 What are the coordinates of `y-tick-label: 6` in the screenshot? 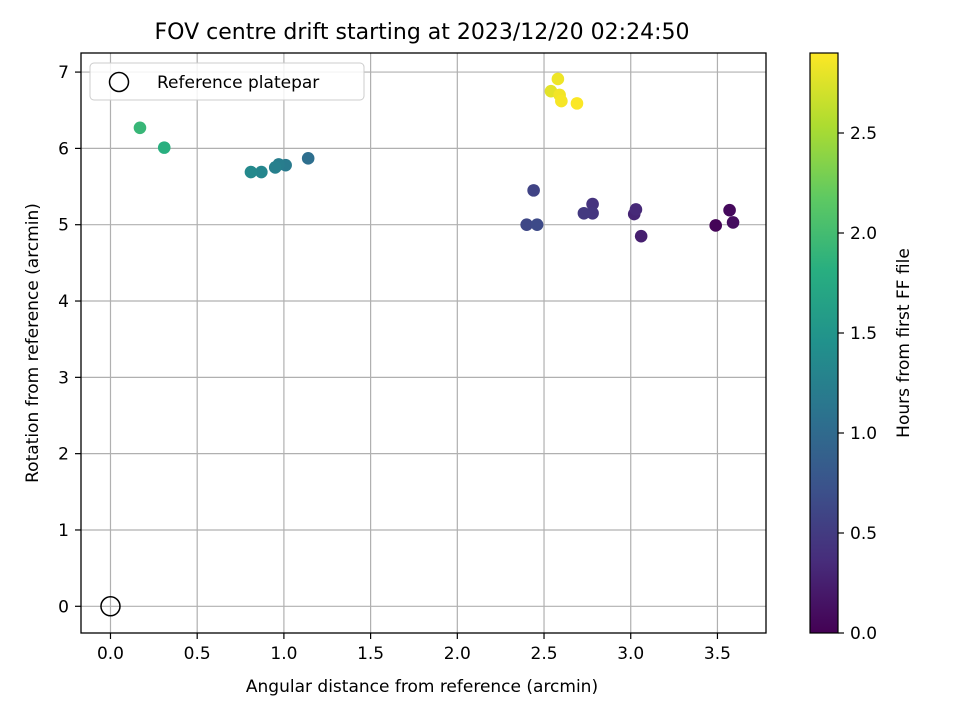 It's located at (63, 149).